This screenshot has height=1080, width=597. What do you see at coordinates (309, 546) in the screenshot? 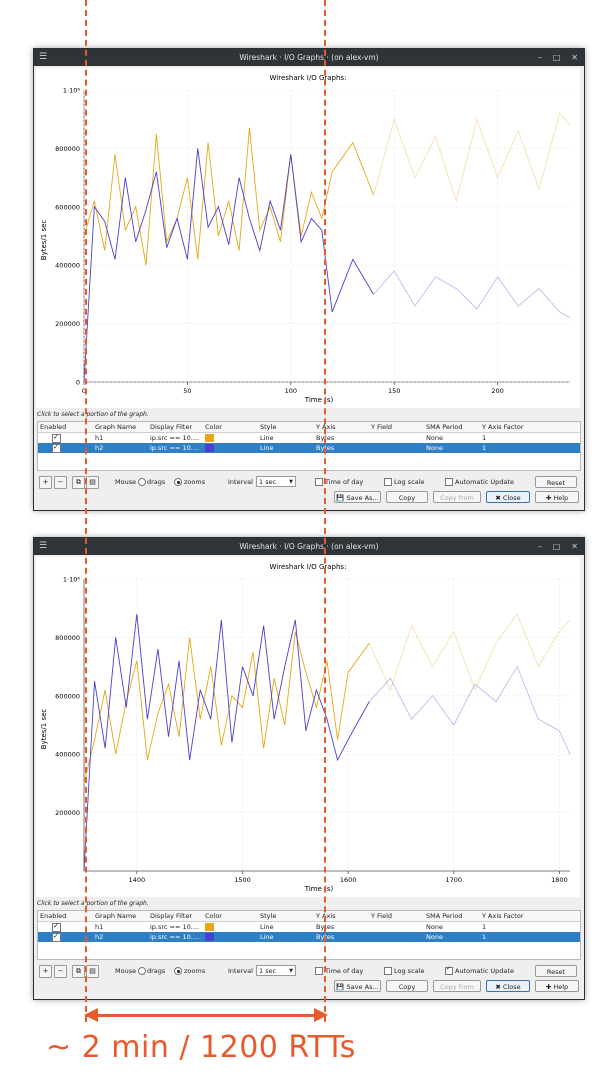
I see `window-title: Wireshark · I/O Graphs · (on alex-vm)` at bounding box center [309, 546].